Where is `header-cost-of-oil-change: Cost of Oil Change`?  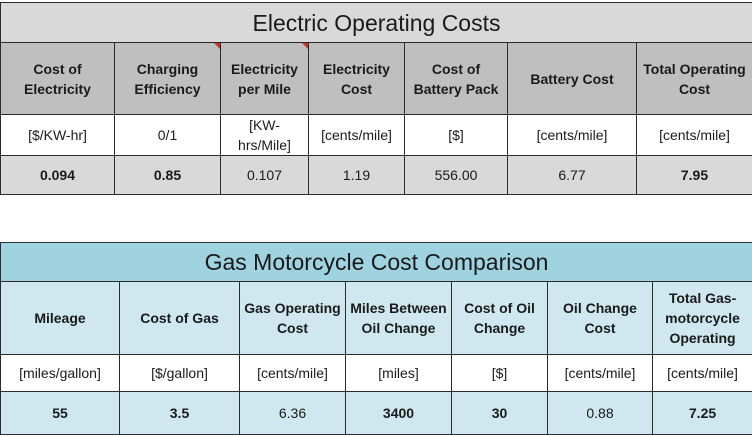 header-cost-of-oil-change: Cost of Oil Change is located at coordinates (499, 318).